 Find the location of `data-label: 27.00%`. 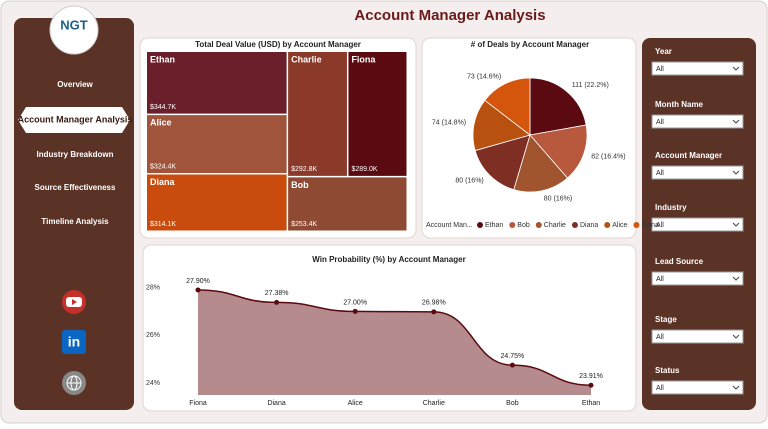

data-label: 27.00% is located at coordinates (355, 302).